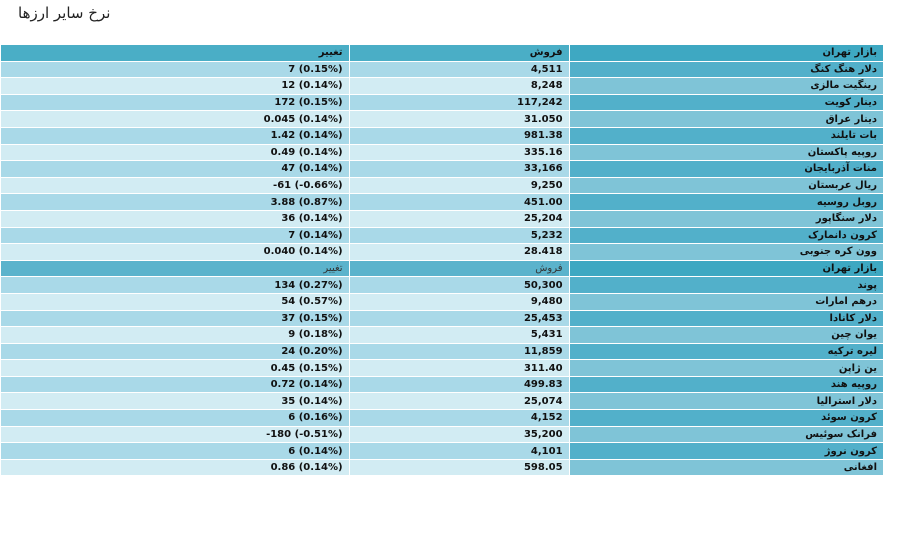 This screenshot has width=900, height=535. I want to click on subheader-change: تغییر, so click(175, 268).